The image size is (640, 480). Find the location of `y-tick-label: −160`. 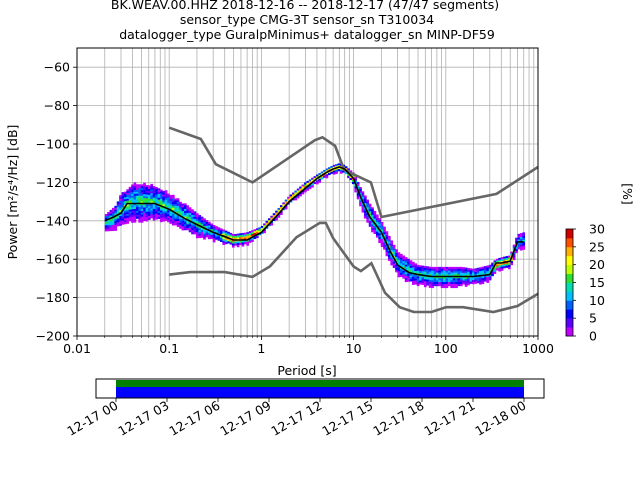

y-tick-label: −160 is located at coordinates (53, 259).